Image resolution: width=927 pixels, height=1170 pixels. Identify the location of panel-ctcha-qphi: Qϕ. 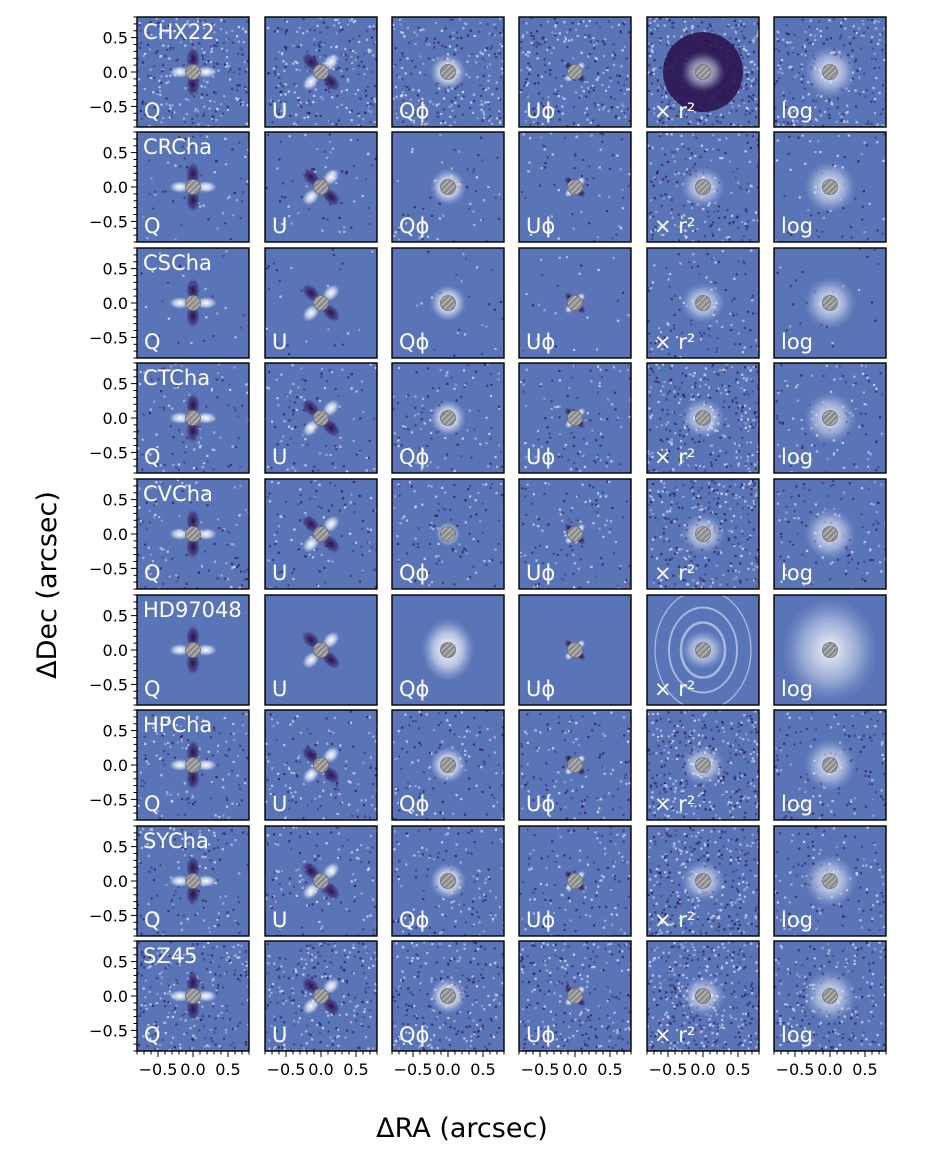
(448, 418).